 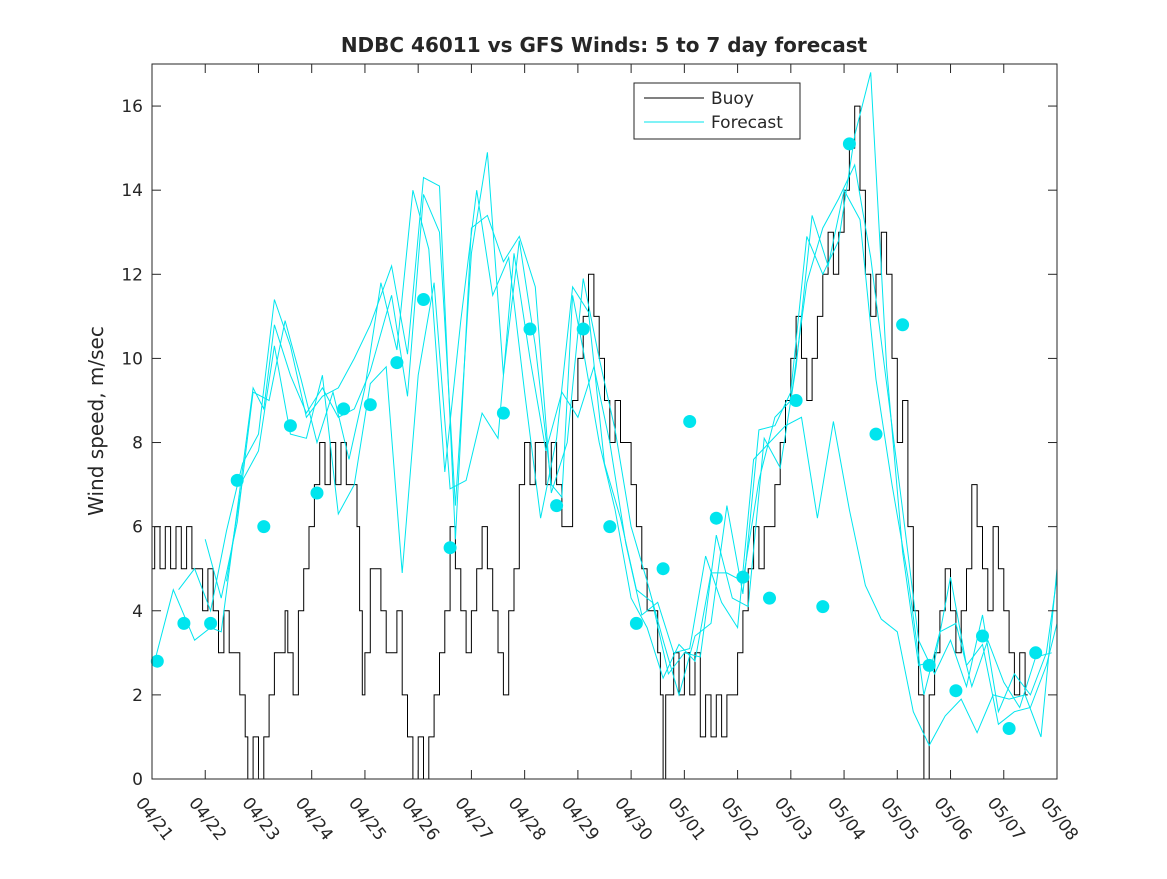 What do you see at coordinates (132, 191) in the screenshot?
I see `y-tick-label-14: 14` at bounding box center [132, 191].